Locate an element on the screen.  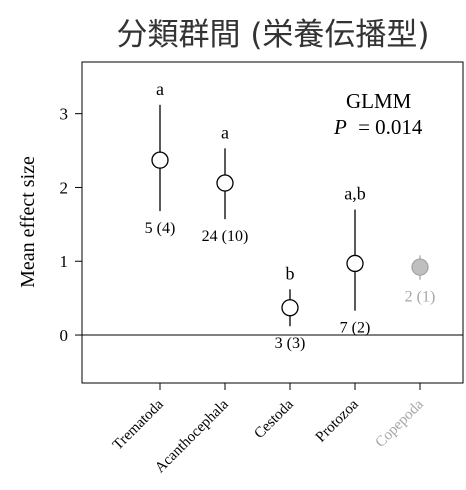
p-value-annotation: P = 0.014 is located at coordinates (378, 127).